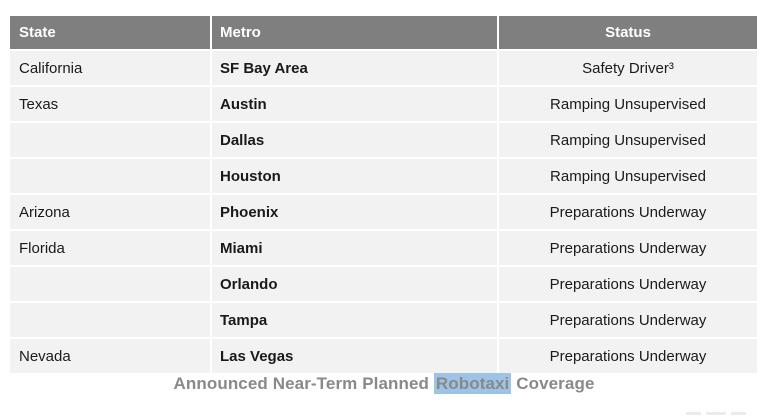 The image size is (768, 418). I want to click on table-row: Texas Austin Ramping Unsupervised, so click(383, 103).